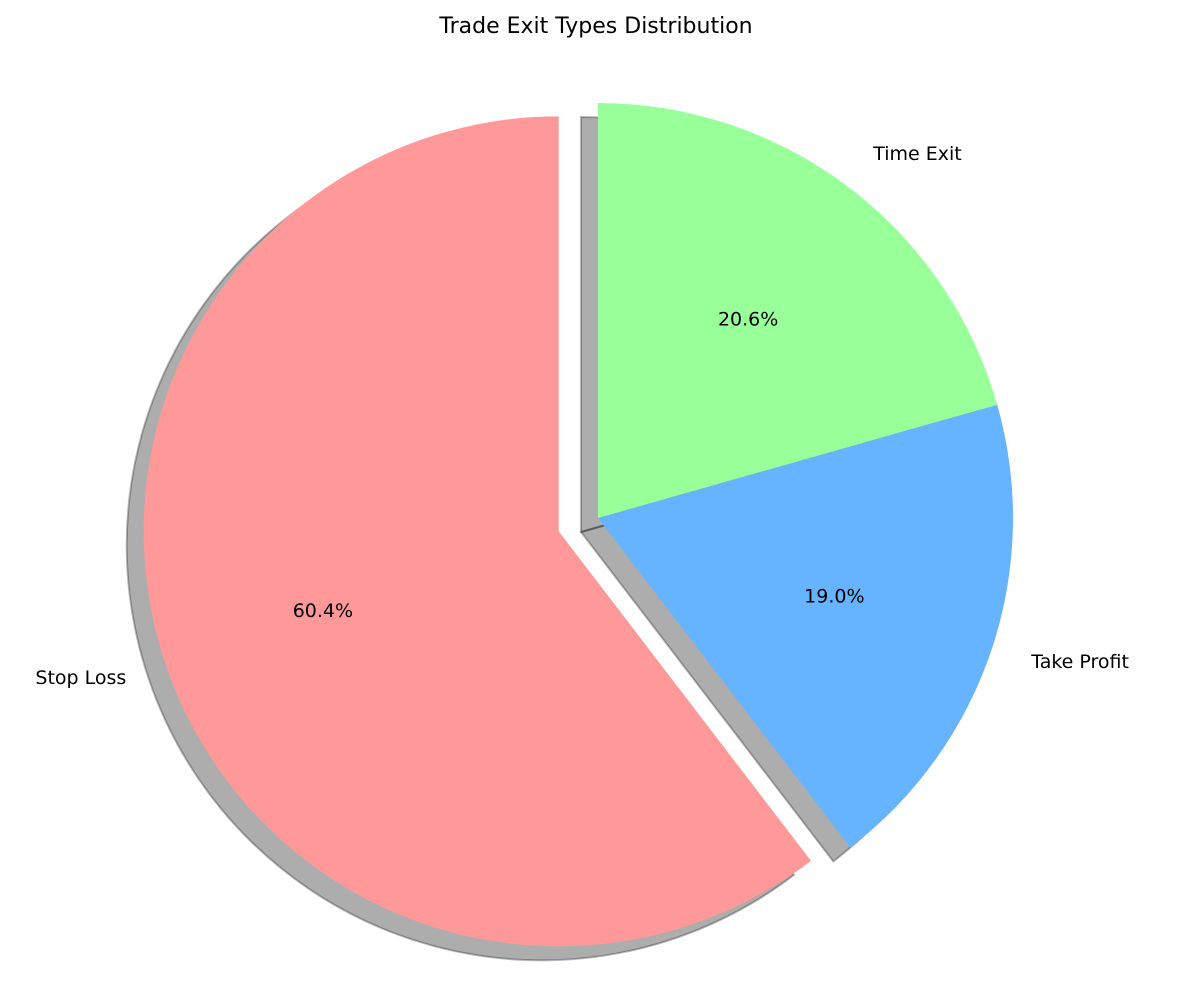 Image resolution: width=1192 pixels, height=985 pixels. What do you see at coordinates (80, 678) in the screenshot?
I see `slice-label-stop-loss: Stop Loss` at bounding box center [80, 678].